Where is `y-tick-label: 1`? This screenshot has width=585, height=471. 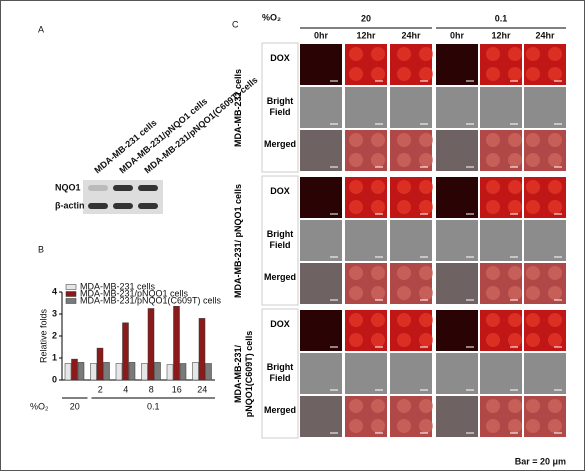 y-tick-label: 1 is located at coordinates (54, 357).